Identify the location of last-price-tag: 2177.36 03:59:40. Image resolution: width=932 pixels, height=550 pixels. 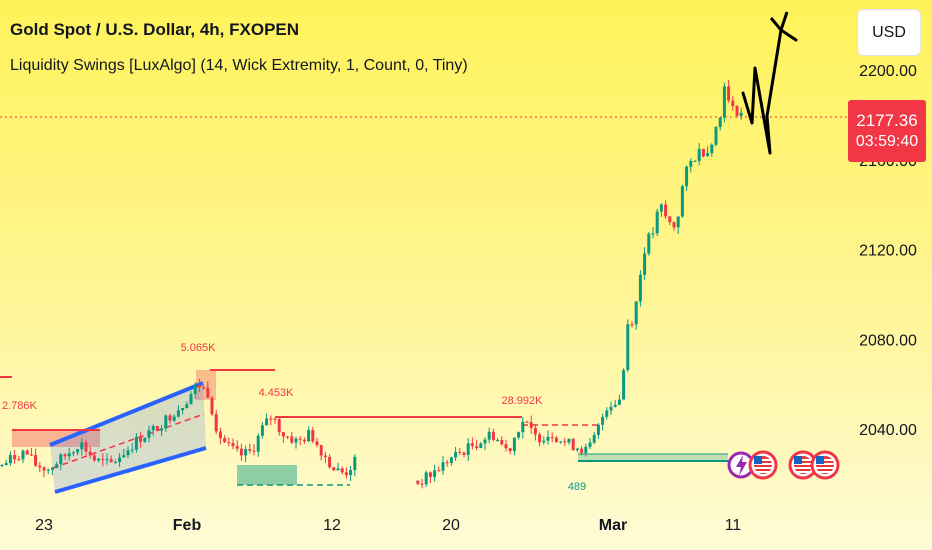
(887, 131).